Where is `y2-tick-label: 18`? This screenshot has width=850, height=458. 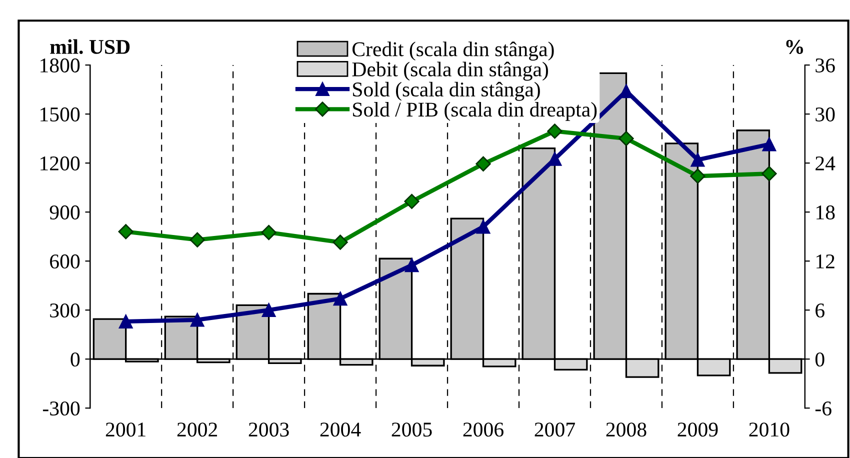
y2-tick-label: 18 is located at coordinates (825, 212).